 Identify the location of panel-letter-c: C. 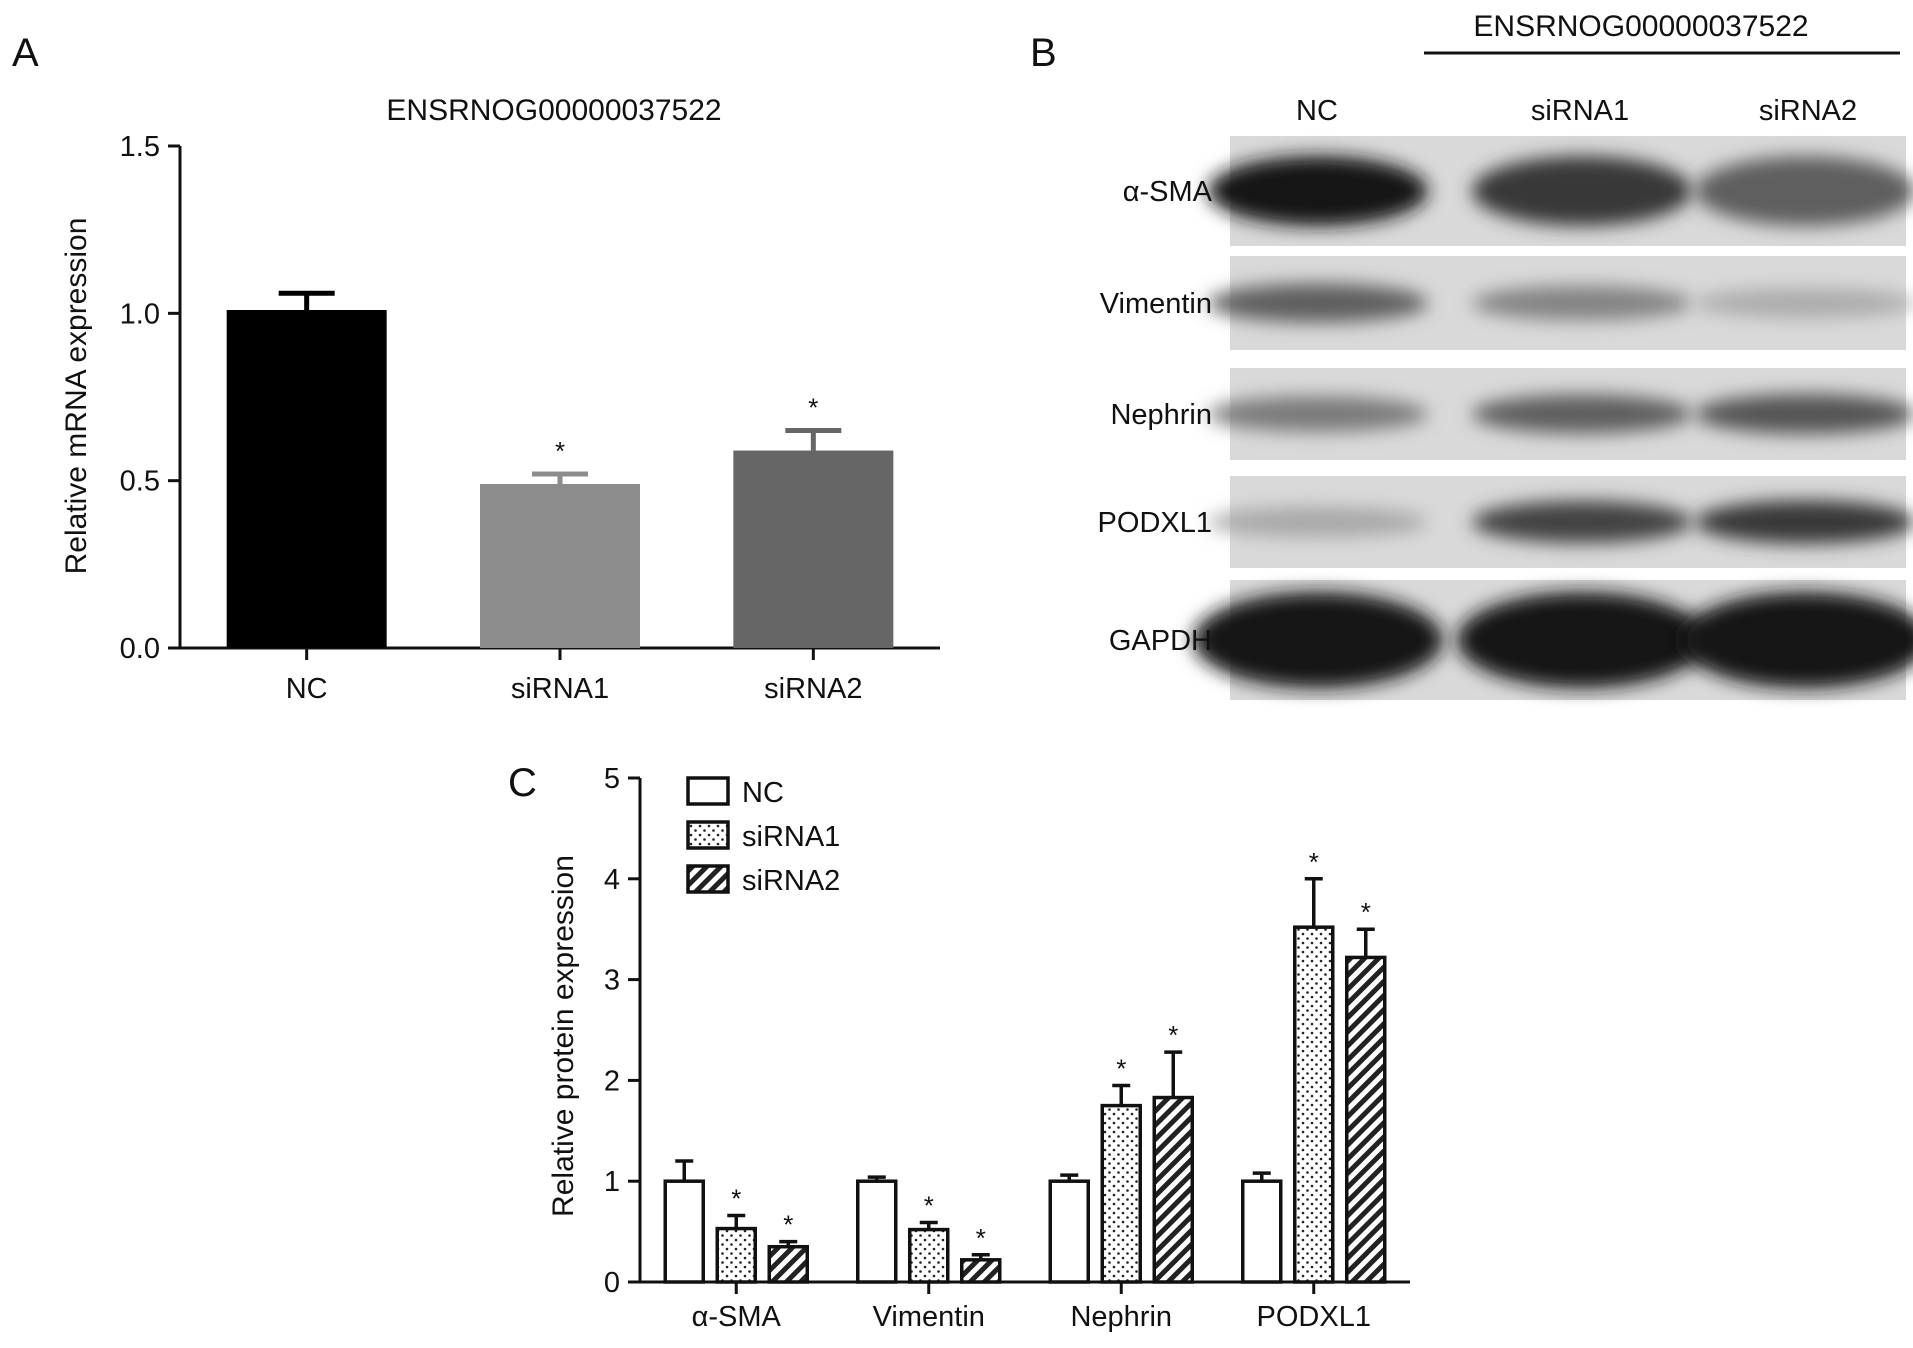
(522, 783).